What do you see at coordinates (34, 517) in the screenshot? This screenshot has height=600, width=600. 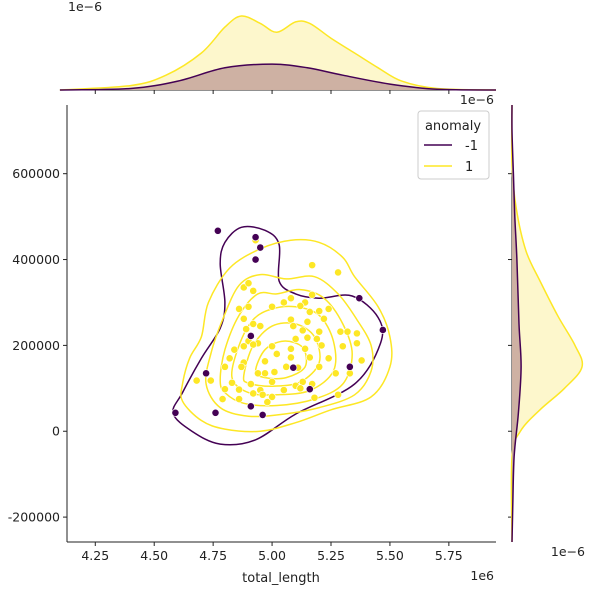 I see `y-tick-label: -200000` at bounding box center [34, 517].